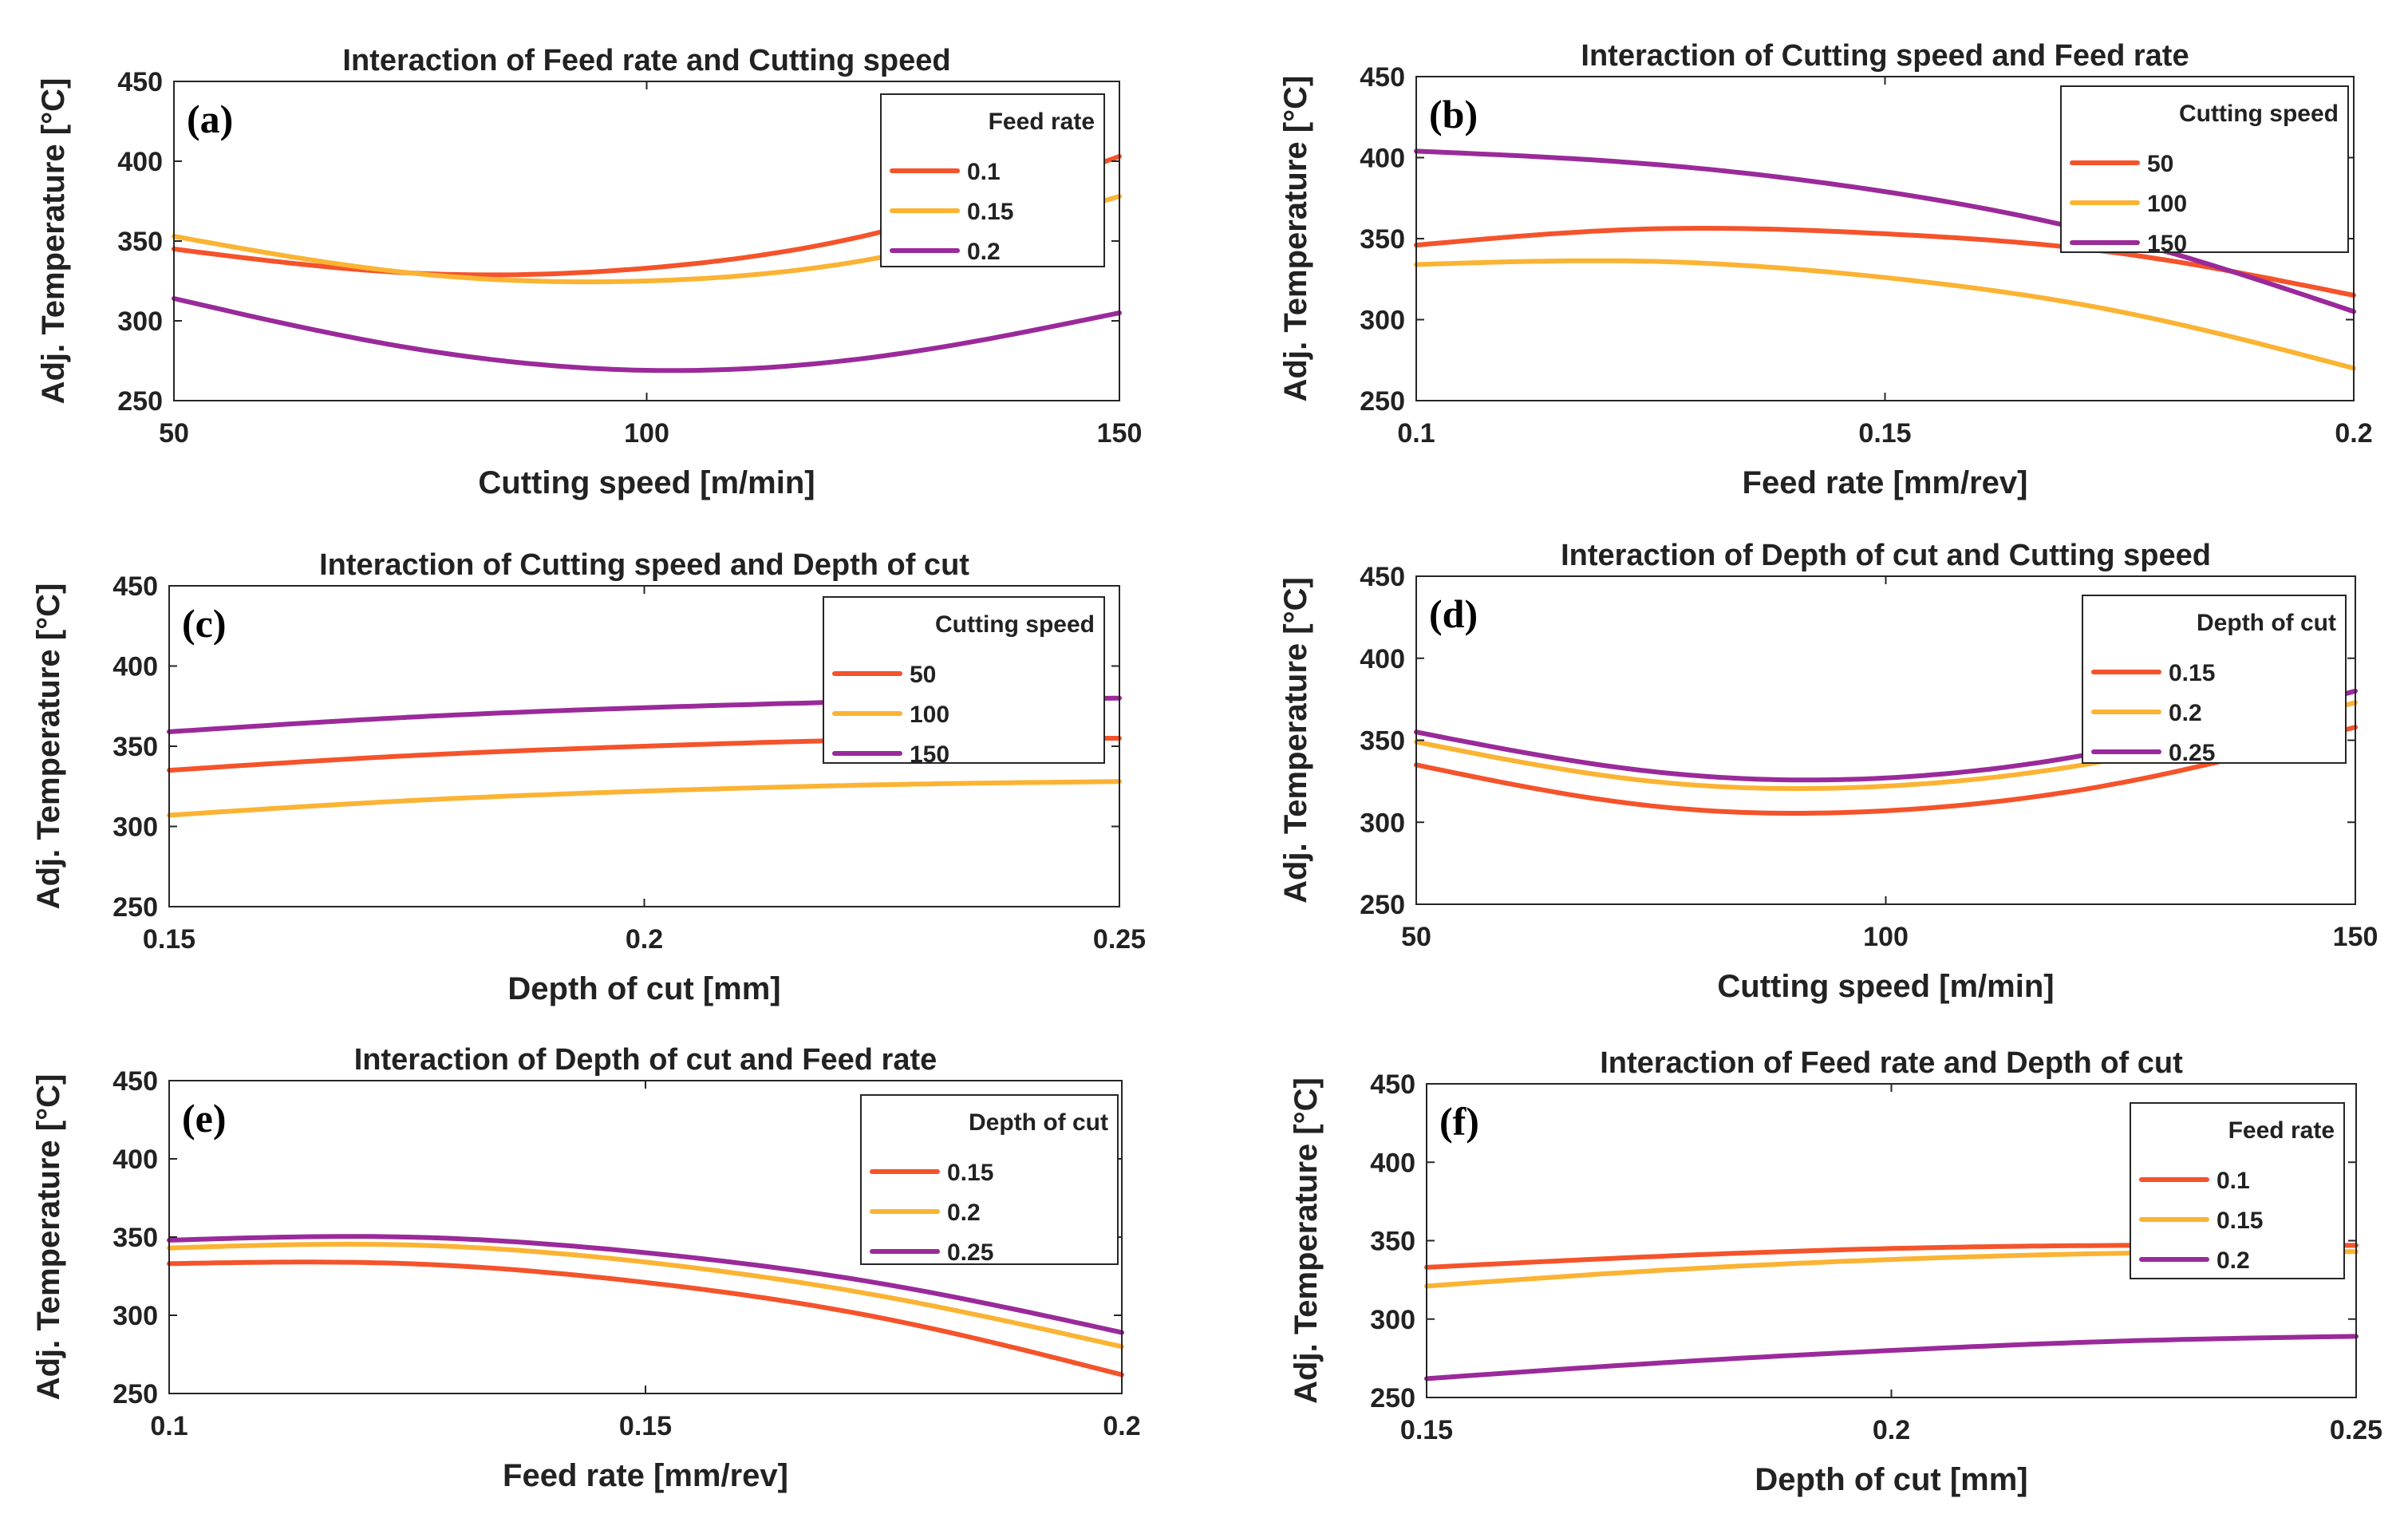  Describe the element at coordinates (1884, 434) in the screenshot. I see `chart2-xtick-label: 0.15` at that location.